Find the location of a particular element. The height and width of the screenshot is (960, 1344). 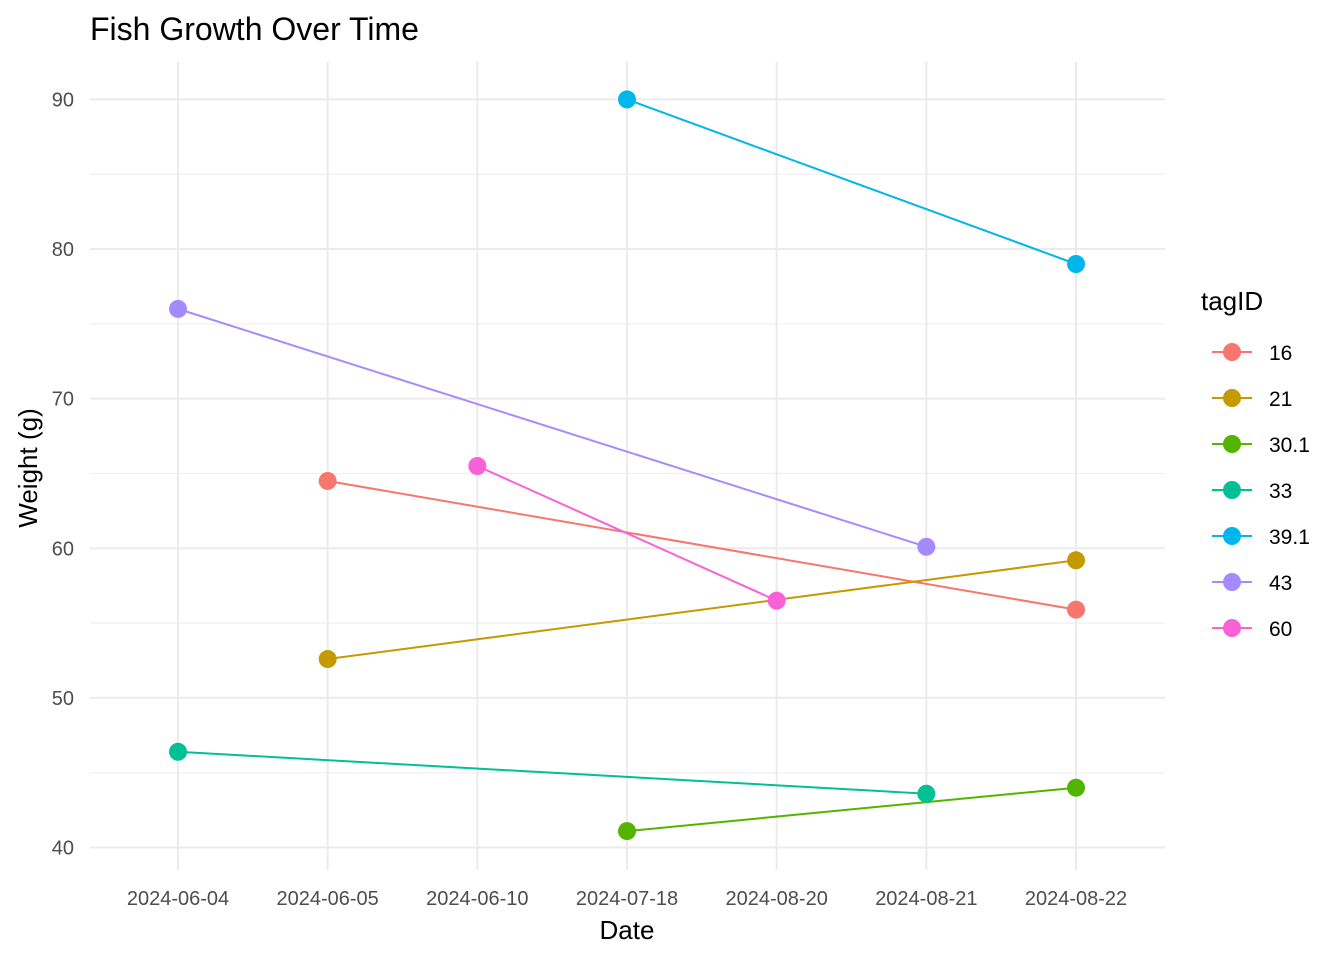

y-tick-label: 70 is located at coordinates (63, 400).